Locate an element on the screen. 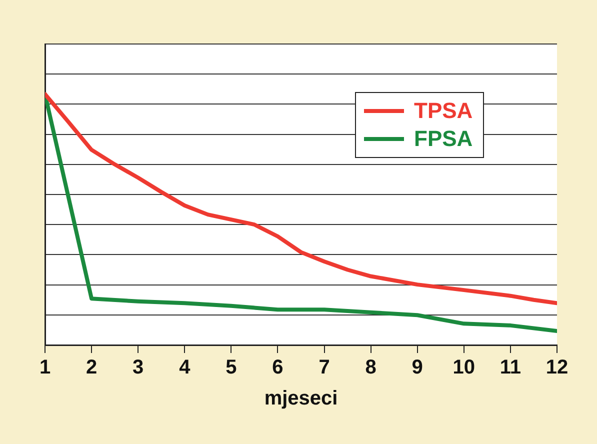 The width and height of the screenshot is (597, 444). x-tick-label: 1 is located at coordinates (45, 367).